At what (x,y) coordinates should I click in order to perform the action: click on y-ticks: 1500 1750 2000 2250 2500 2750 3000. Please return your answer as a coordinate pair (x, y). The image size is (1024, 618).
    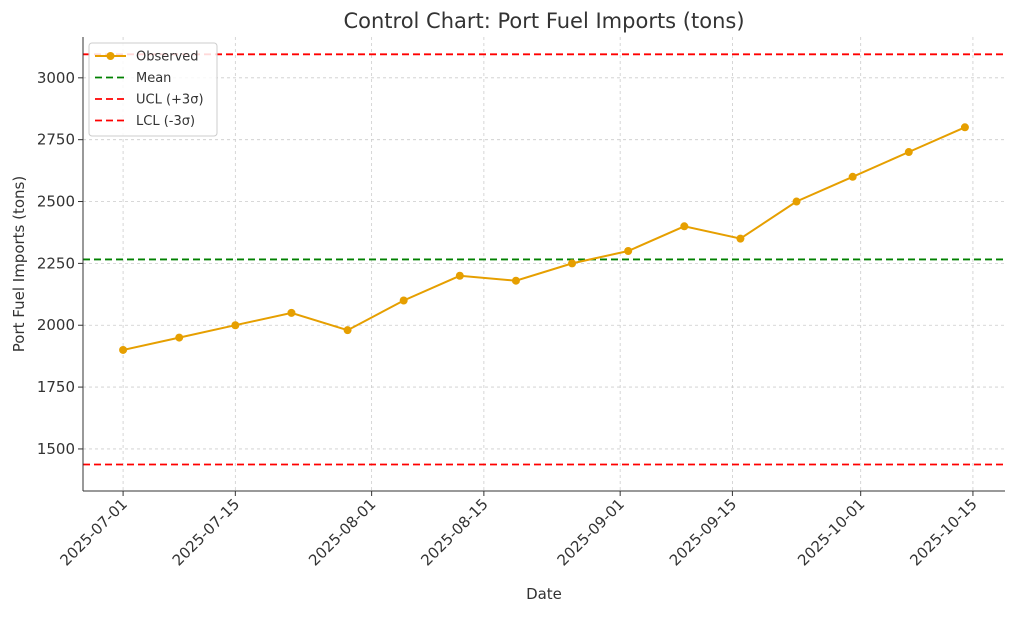
    Looking at the image, I should click on (60, 263).